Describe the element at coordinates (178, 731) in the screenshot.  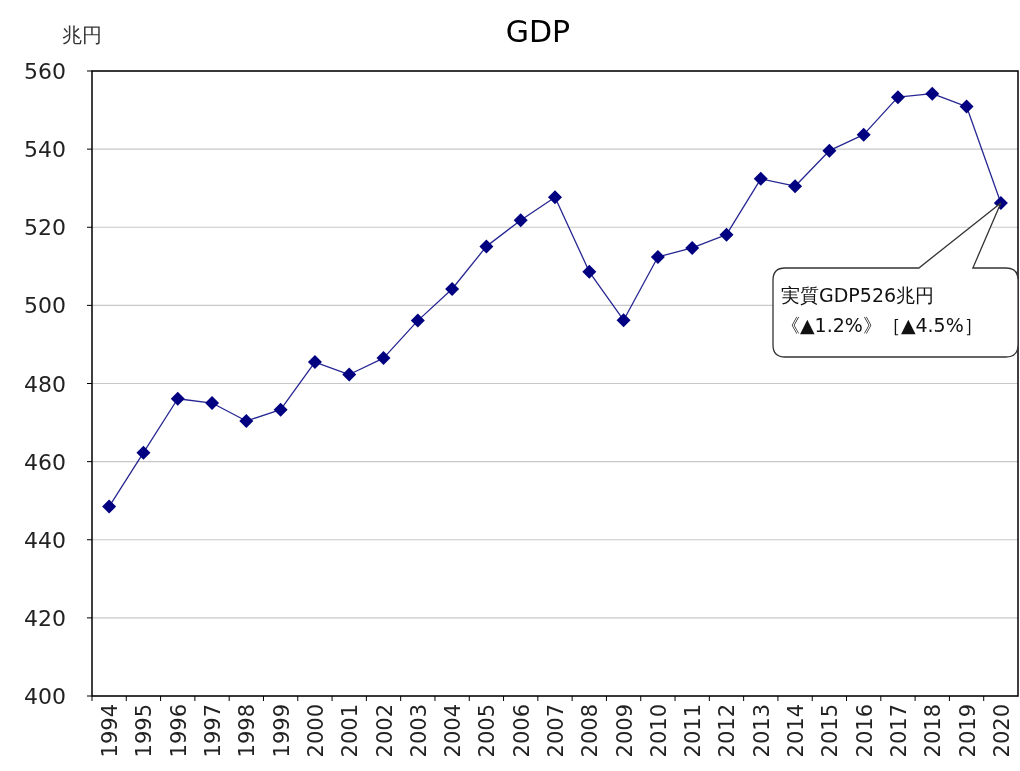
I see `x-tick-label: 1996` at that location.